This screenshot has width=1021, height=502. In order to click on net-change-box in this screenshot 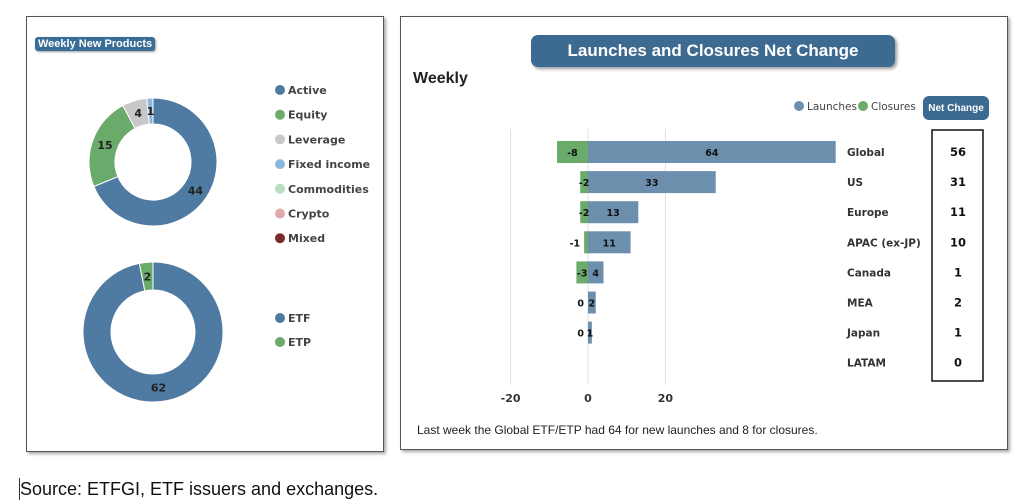, I will do `click(957, 255)`.